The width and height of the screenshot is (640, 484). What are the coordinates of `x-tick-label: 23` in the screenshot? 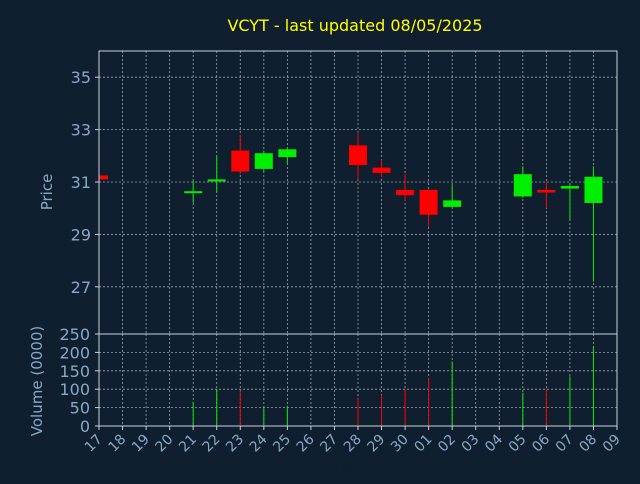 It's located at (235, 444).